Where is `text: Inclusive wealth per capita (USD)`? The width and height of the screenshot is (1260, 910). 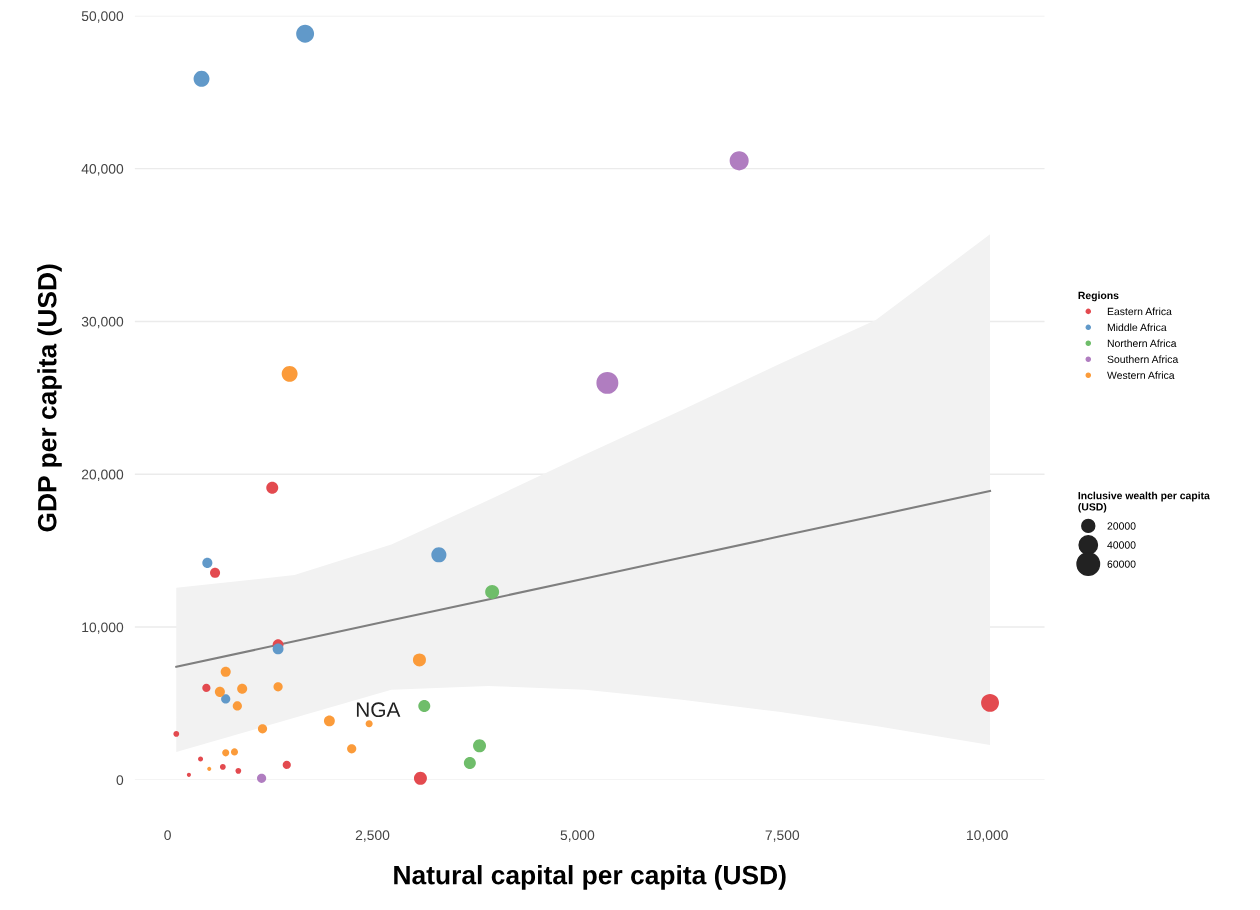
text: Inclusive wealth per capita (USD) is located at coordinates (1144, 502).